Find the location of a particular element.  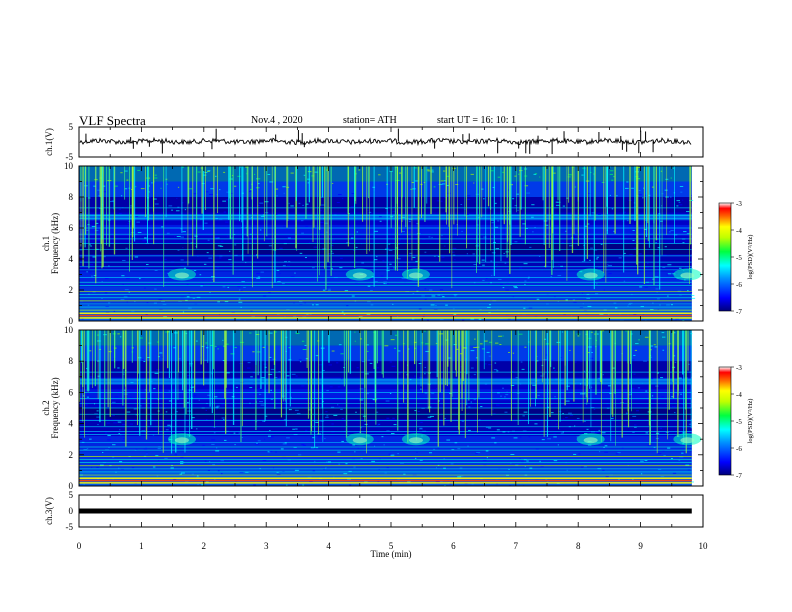

chorus-core is located at coordinates (415, 275).